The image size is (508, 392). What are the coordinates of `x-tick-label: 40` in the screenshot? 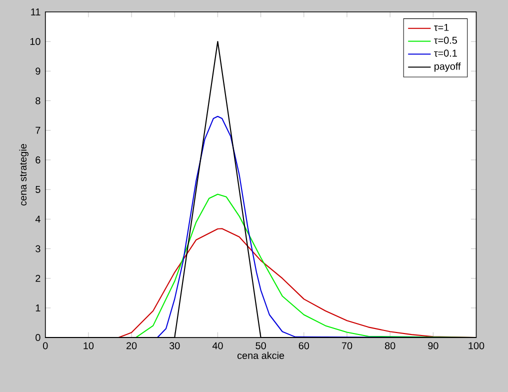 It's located at (217, 346).